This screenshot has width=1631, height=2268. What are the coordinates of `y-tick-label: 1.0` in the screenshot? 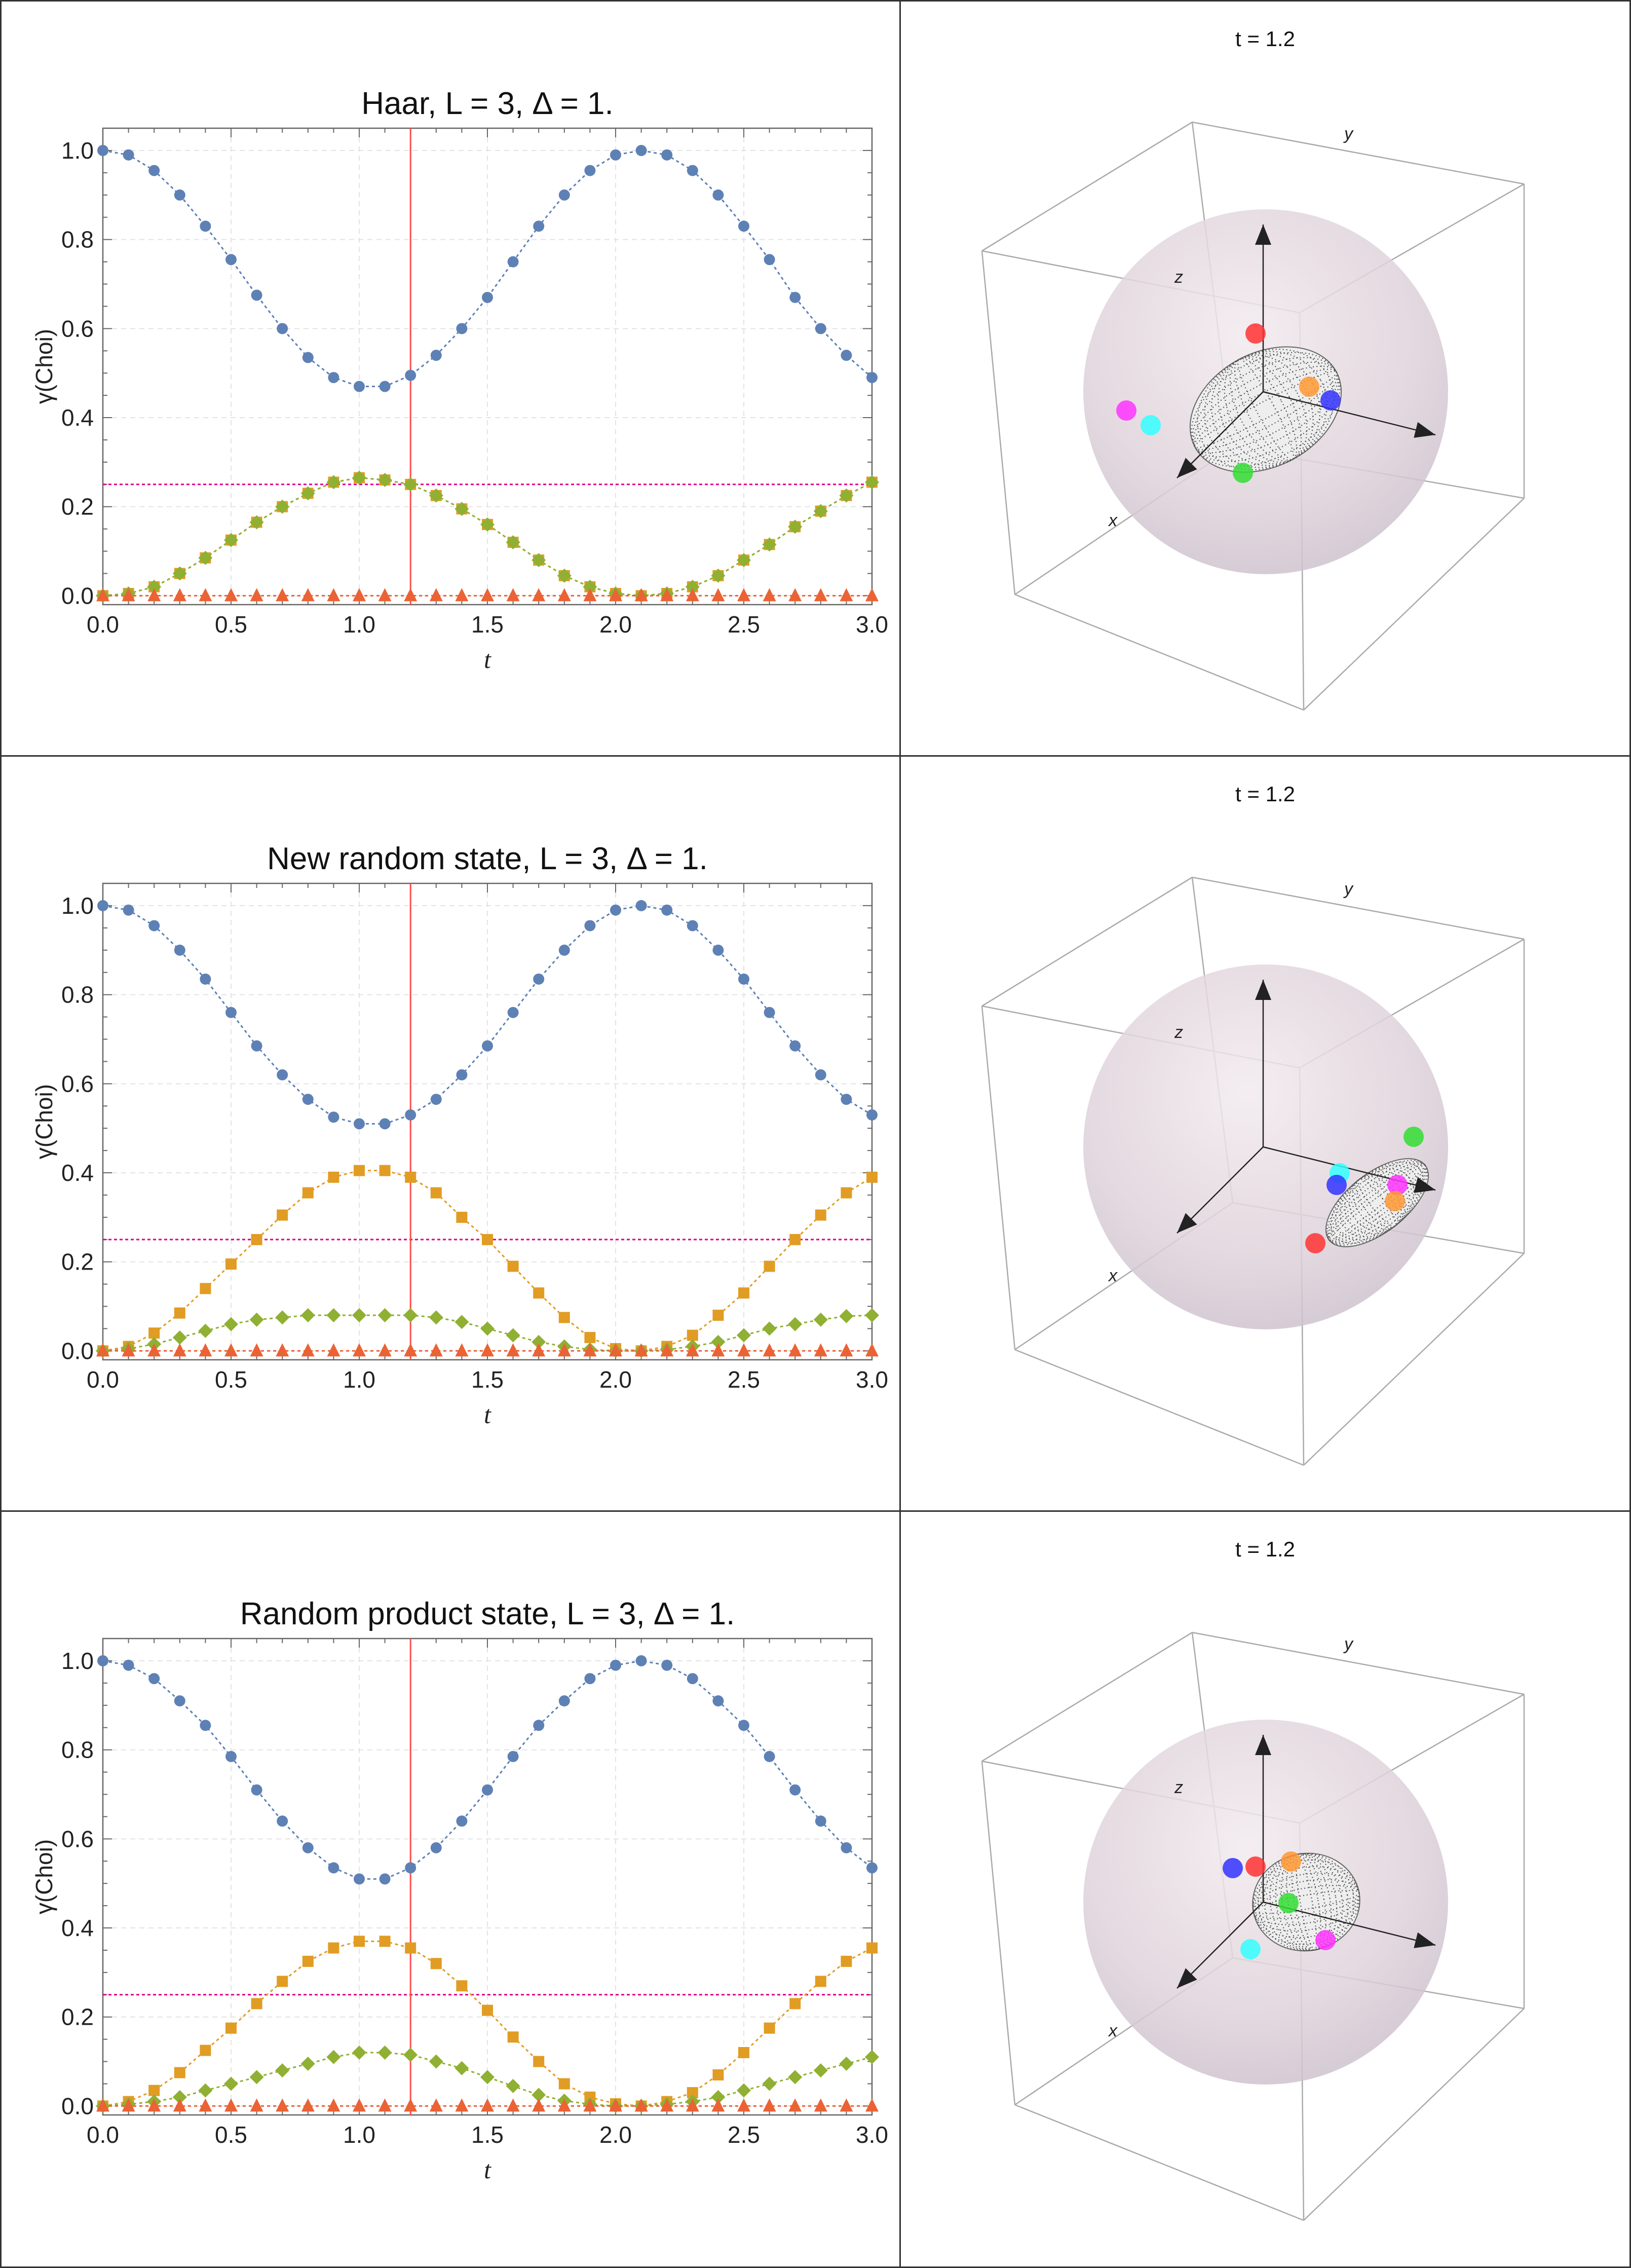 It's located at (77, 906).